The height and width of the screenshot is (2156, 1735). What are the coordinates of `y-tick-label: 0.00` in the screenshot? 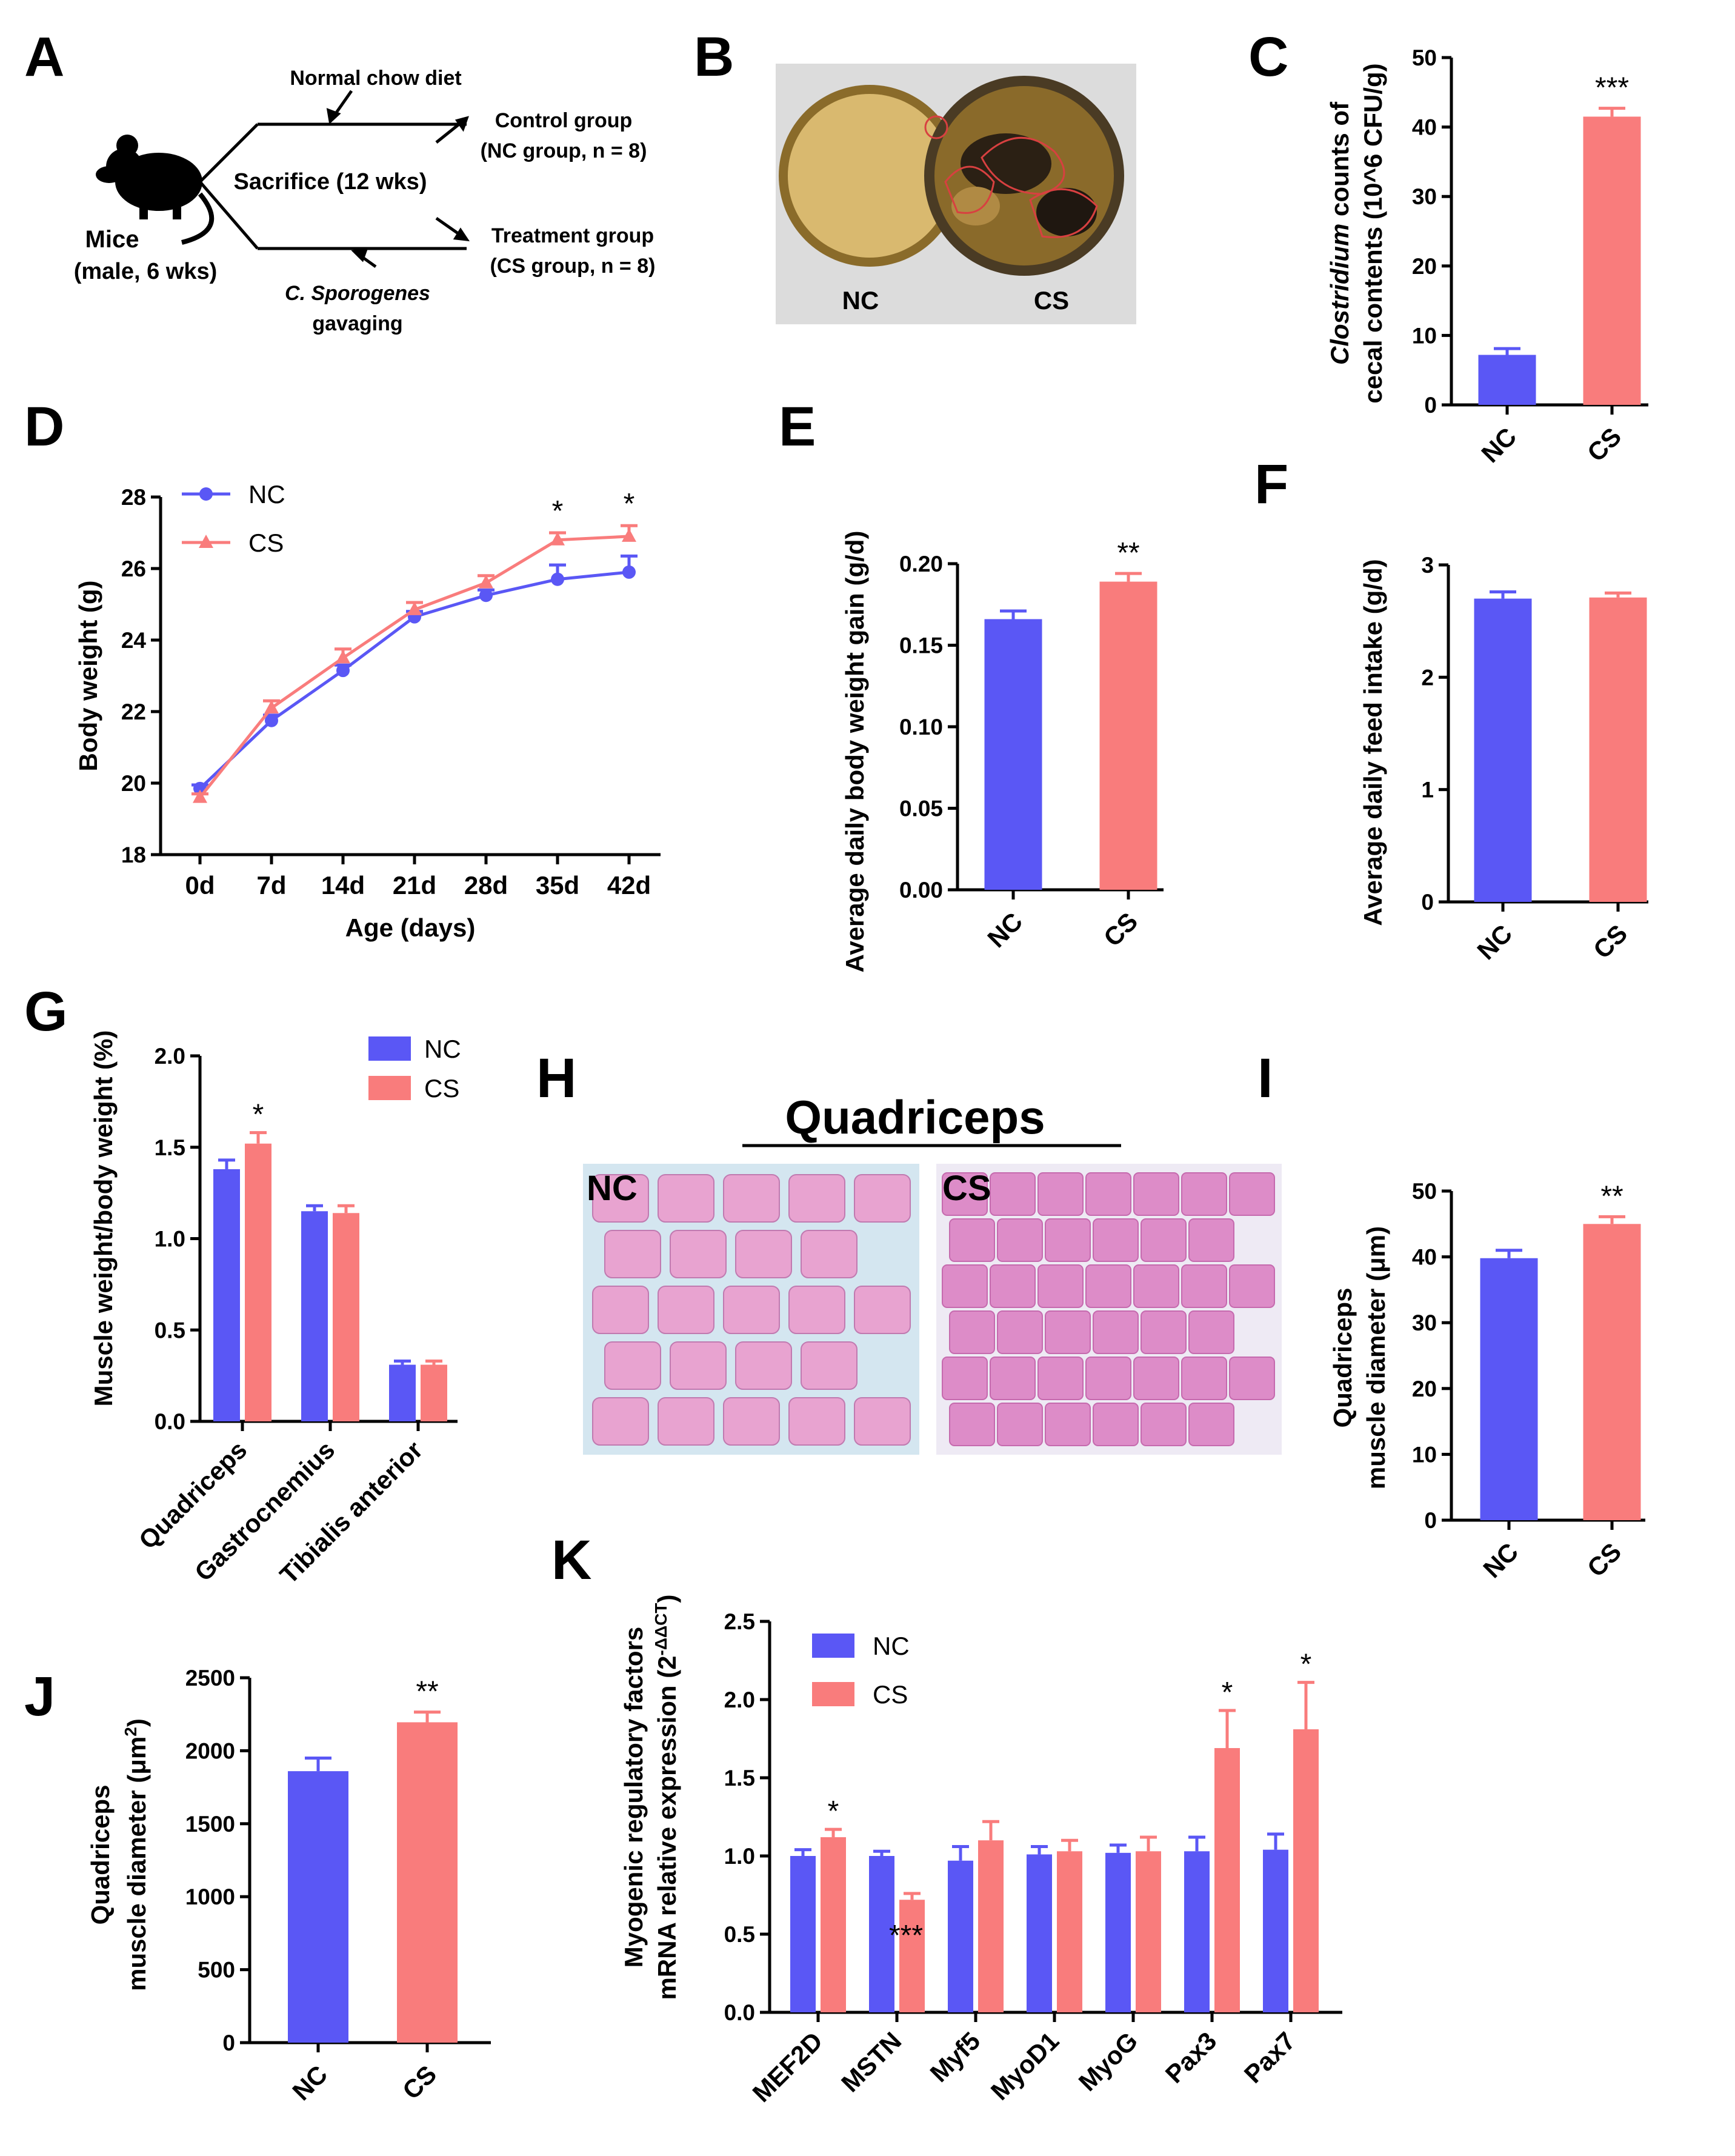 It's located at (921, 890).